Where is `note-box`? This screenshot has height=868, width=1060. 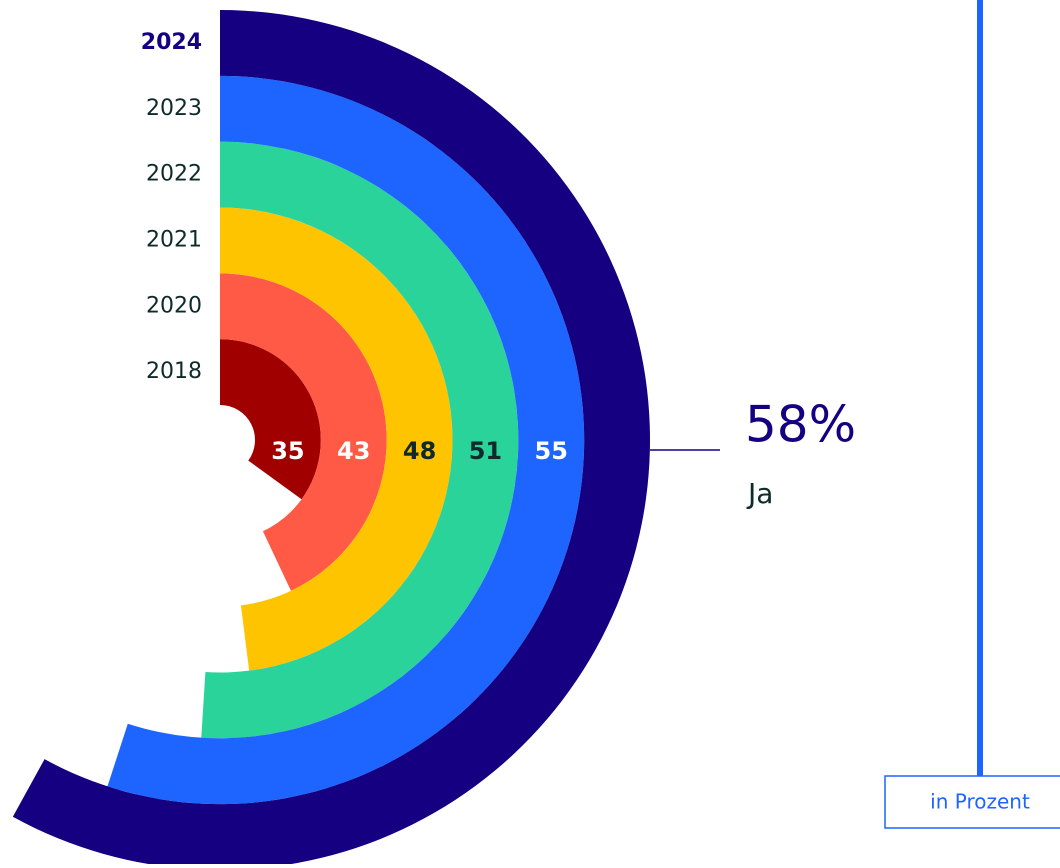
note-box is located at coordinates (972, 802).